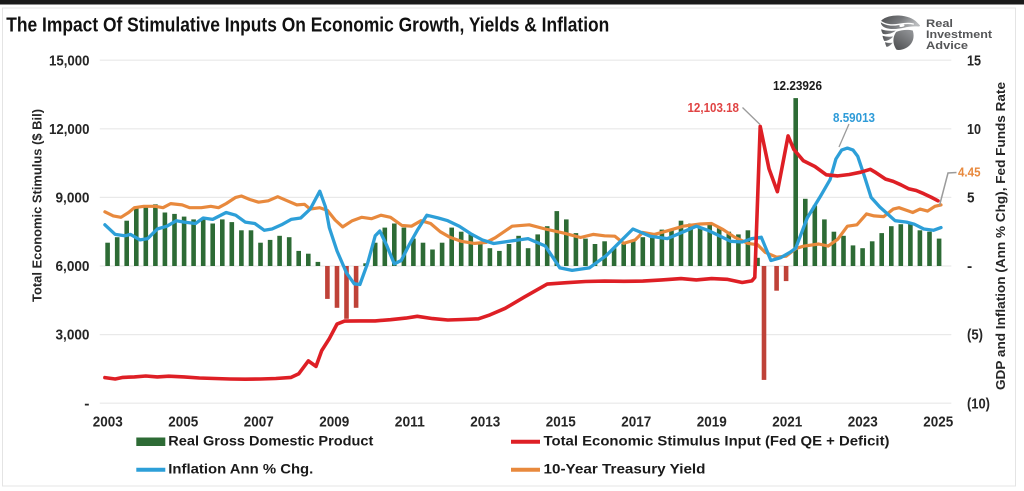 The height and width of the screenshot is (491, 1024). I want to click on svg-text: 8.59013, so click(854, 117).